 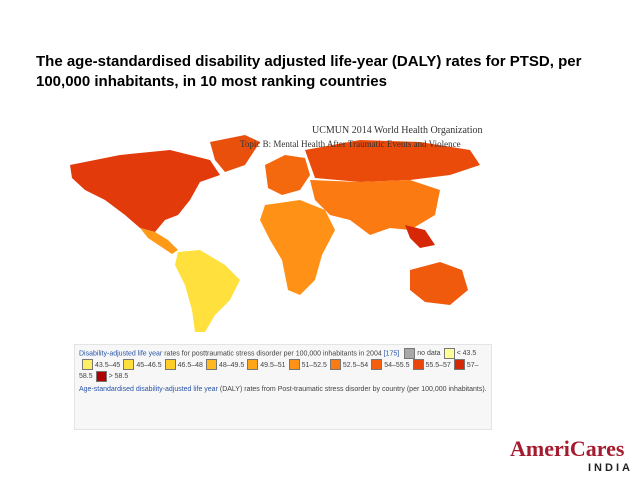 I want to click on legend-label: 49.5–51, so click(x=273, y=365).